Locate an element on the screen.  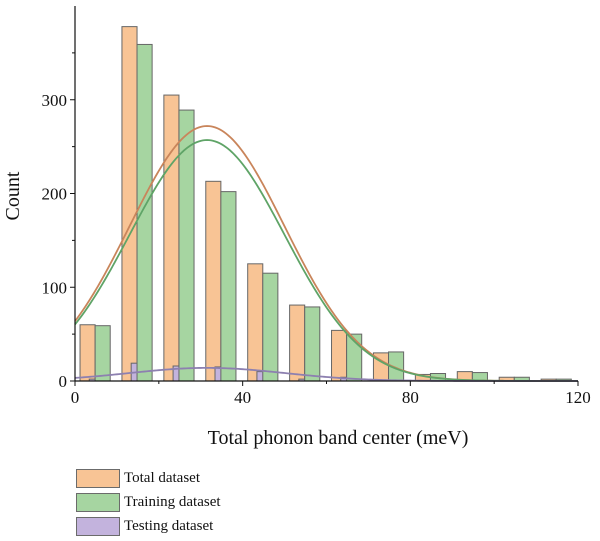
legend-label-testing: Testing dataset is located at coordinates (169, 525).